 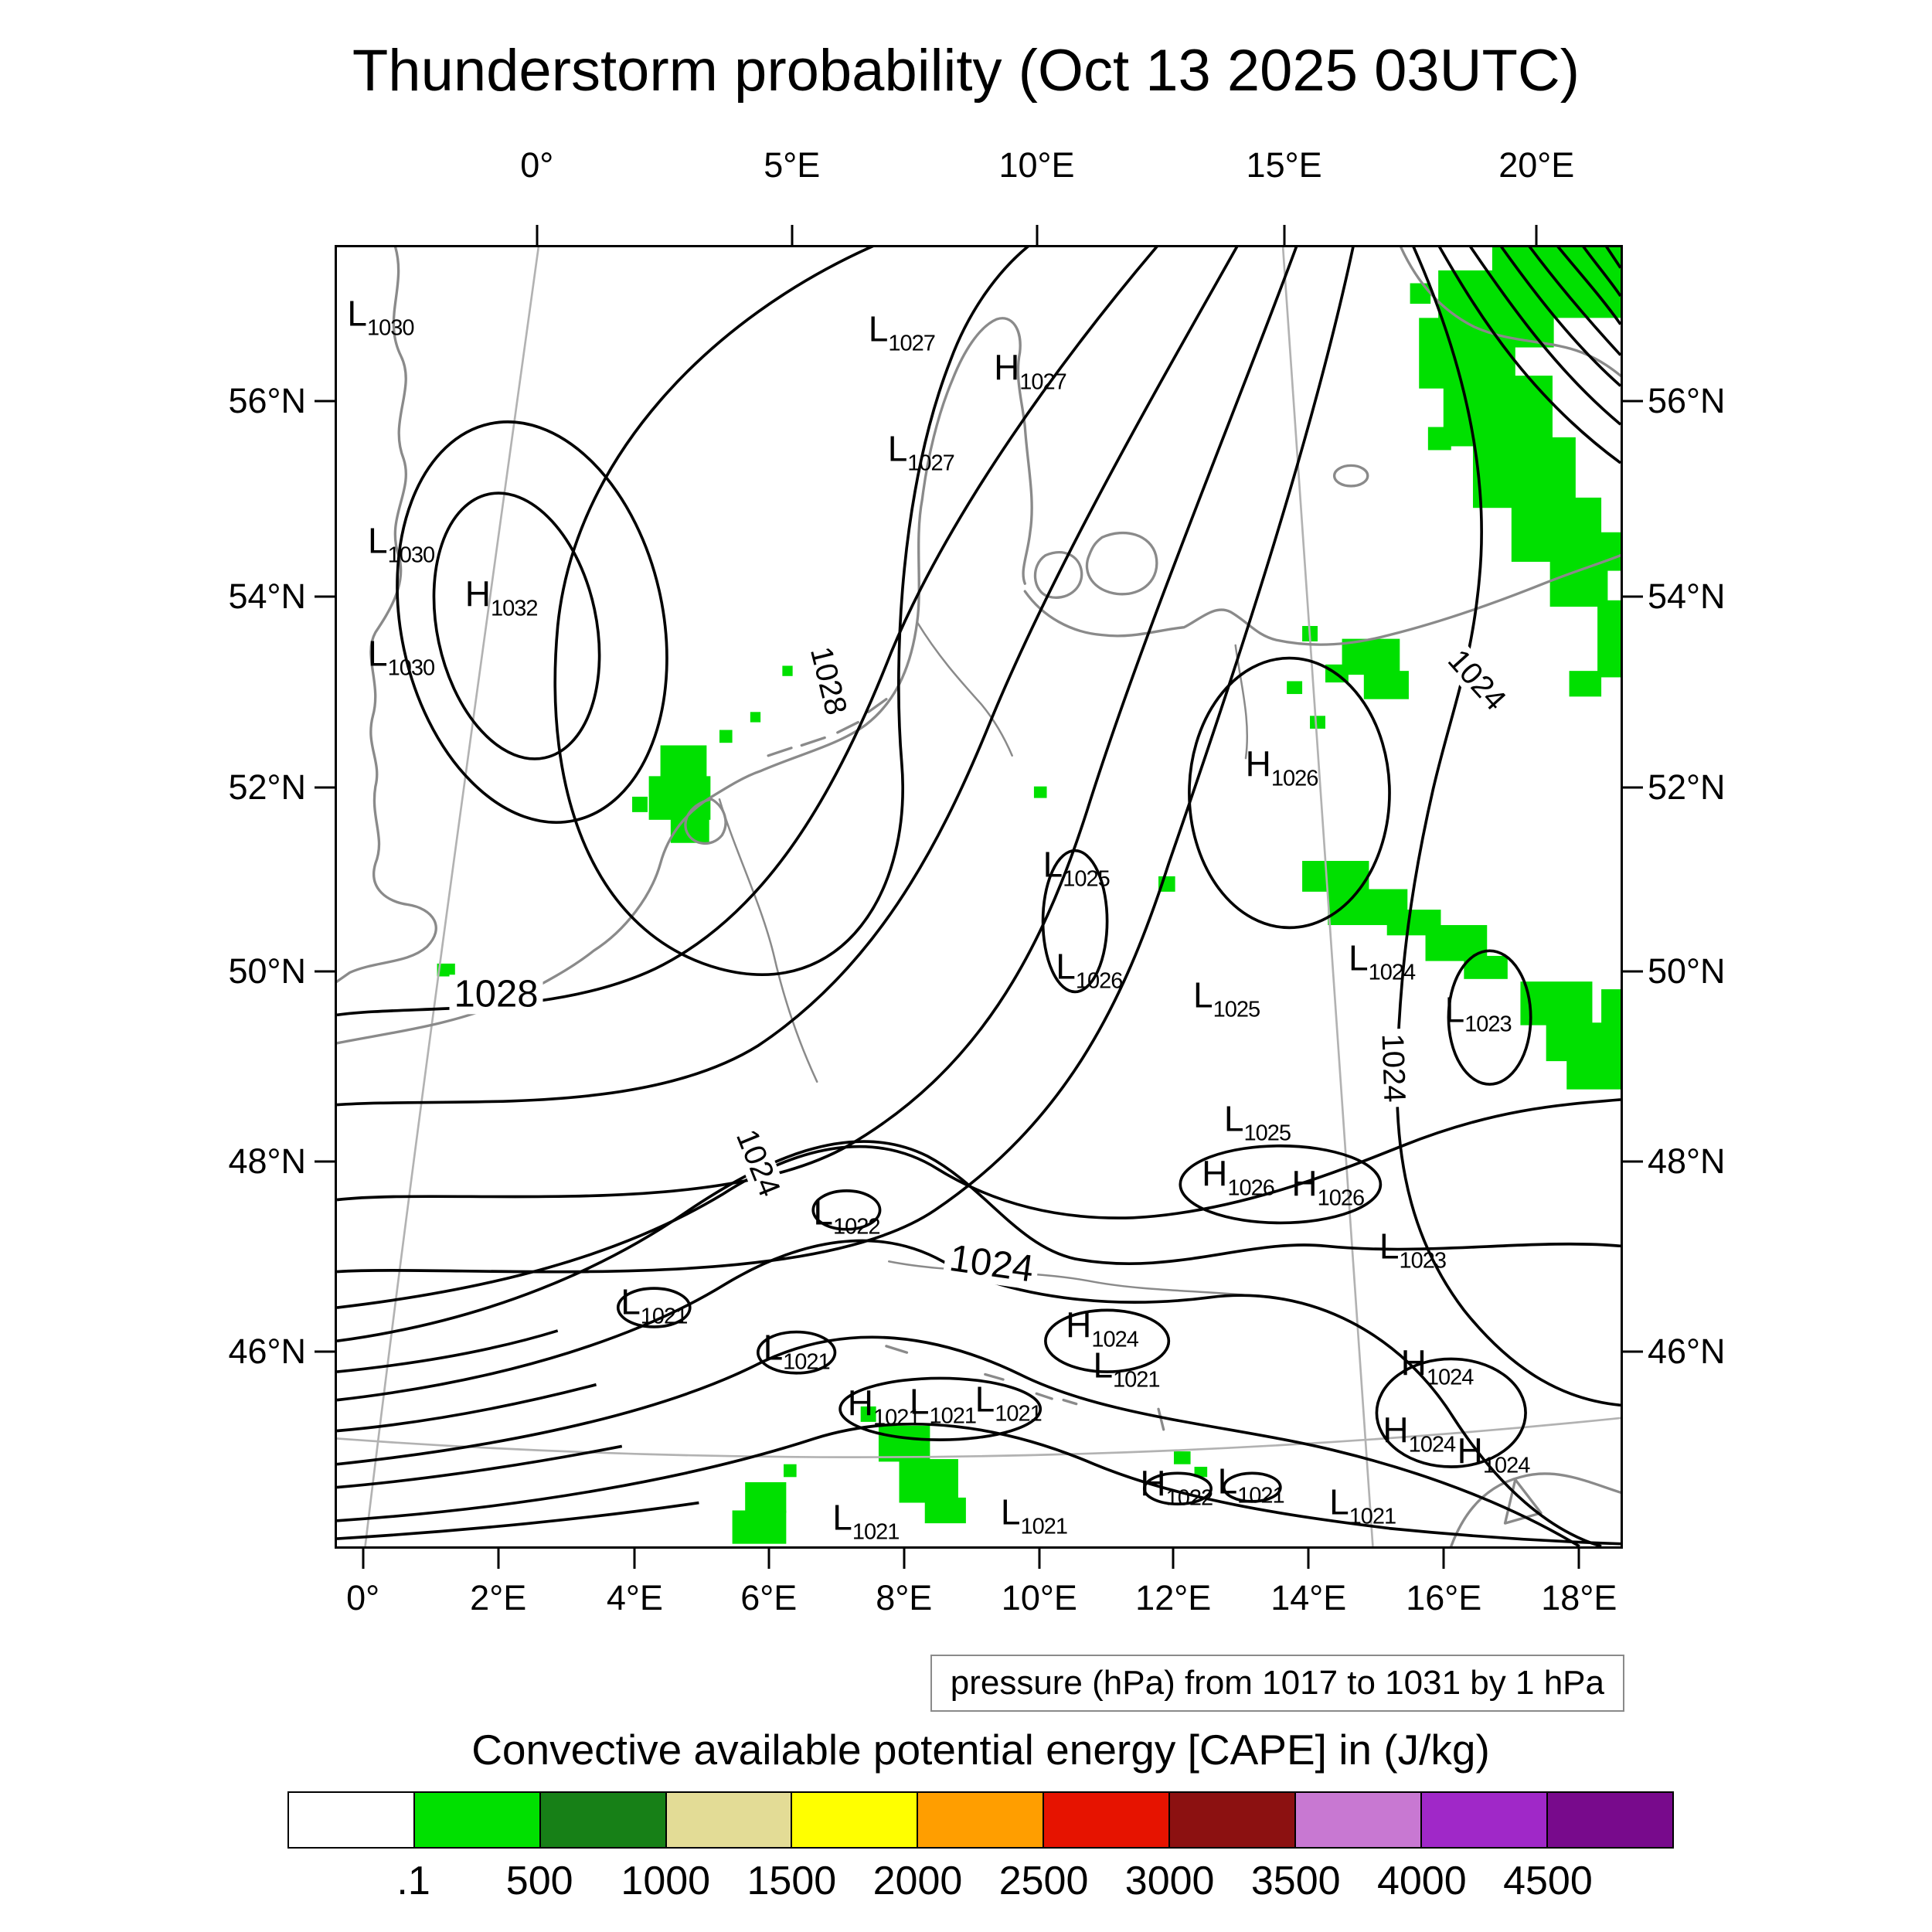 I want to click on cape-colorbar, so click(x=981, y=1820).